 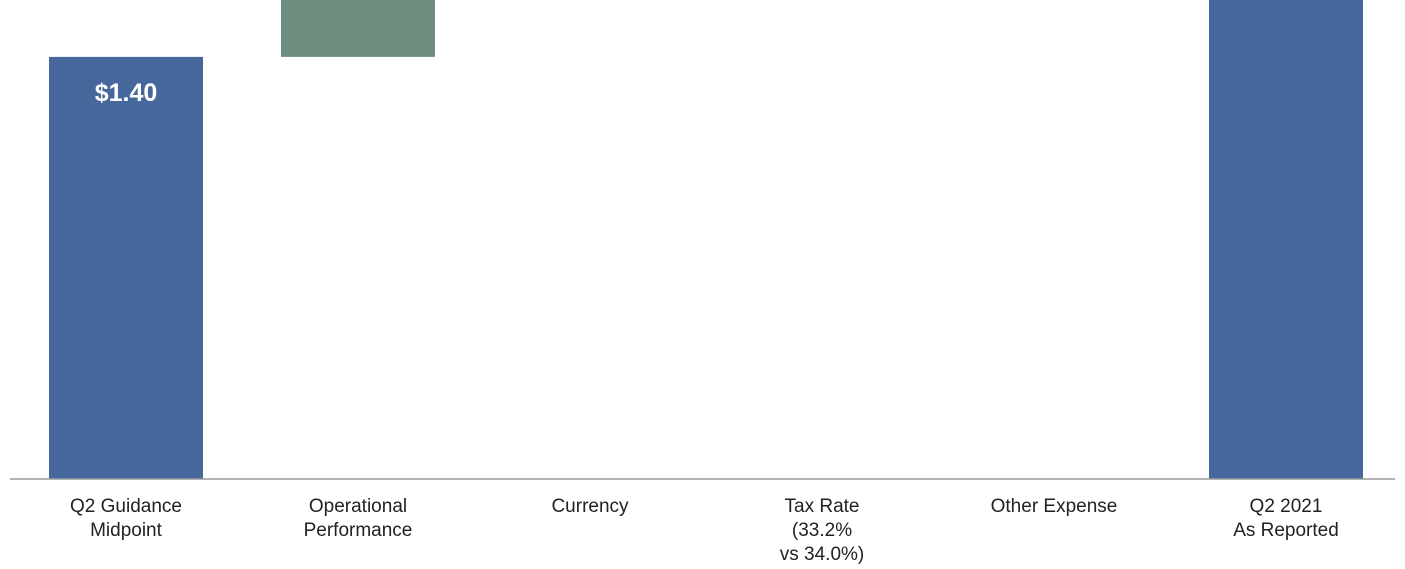 I want to click on category-label-line: Operational, so click(x=358, y=506).